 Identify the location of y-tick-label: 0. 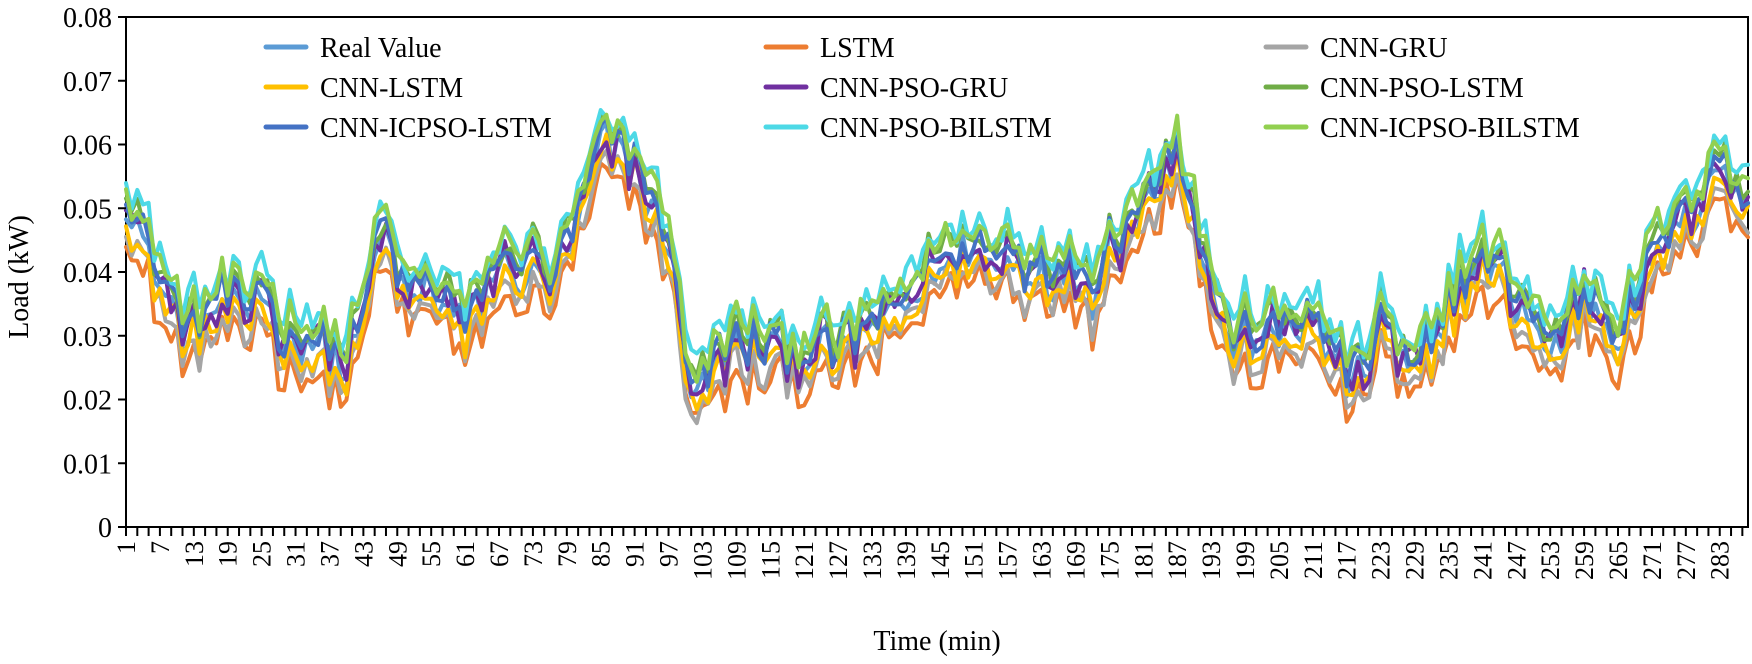
(105, 528).